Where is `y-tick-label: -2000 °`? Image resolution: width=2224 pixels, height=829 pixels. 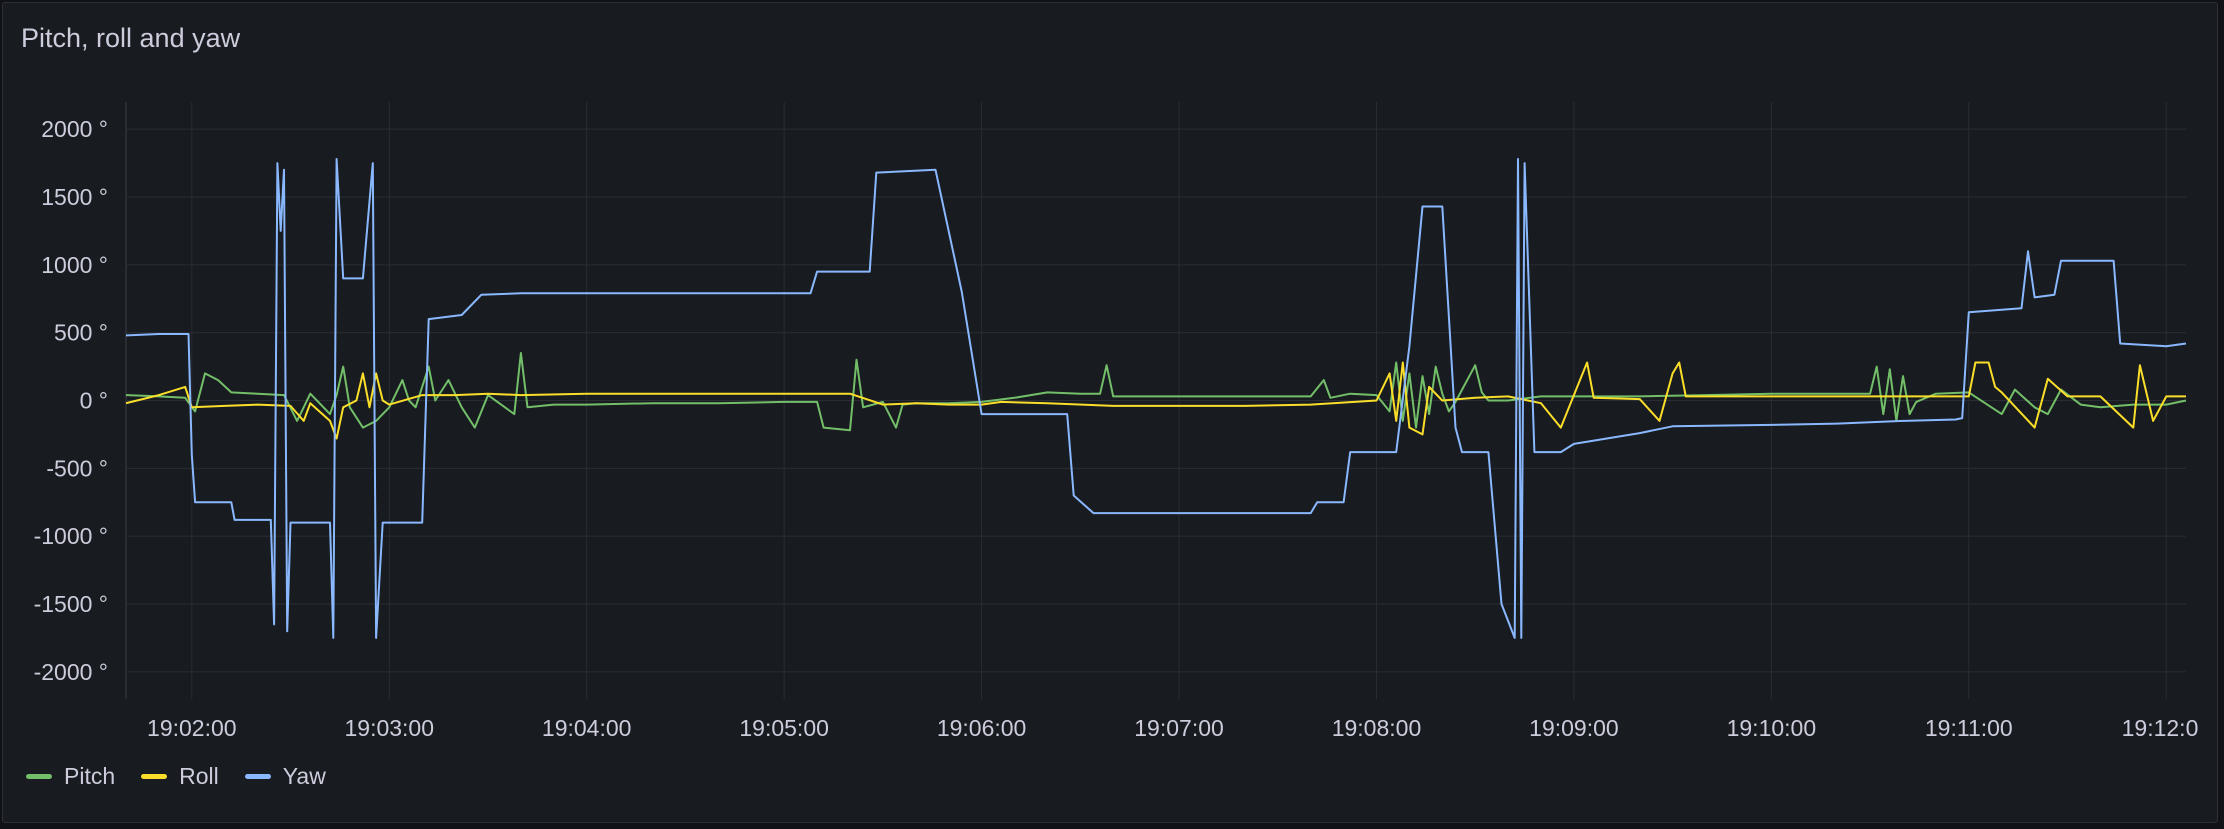
y-tick-label: -2000 ° is located at coordinates (71, 672).